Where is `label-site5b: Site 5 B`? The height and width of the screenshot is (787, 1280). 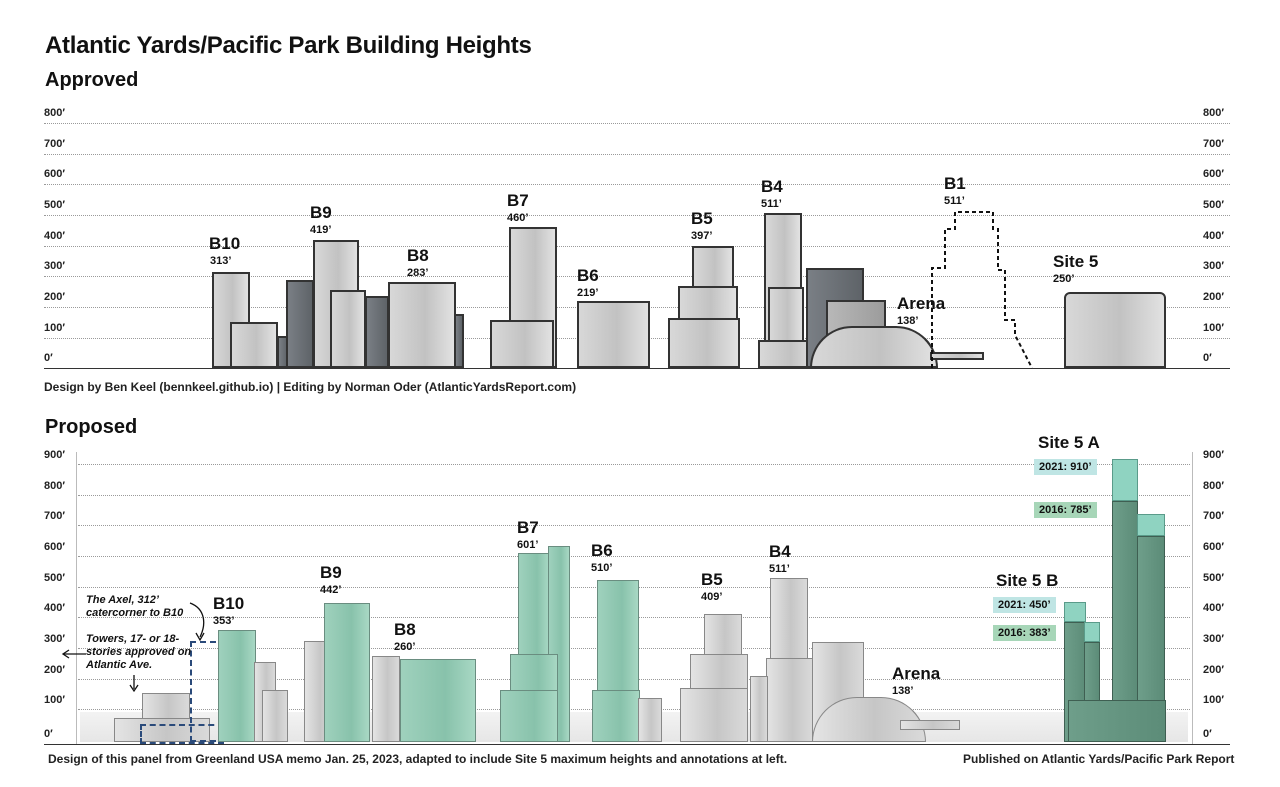
label-site5b: Site 5 B is located at coordinates (1027, 580).